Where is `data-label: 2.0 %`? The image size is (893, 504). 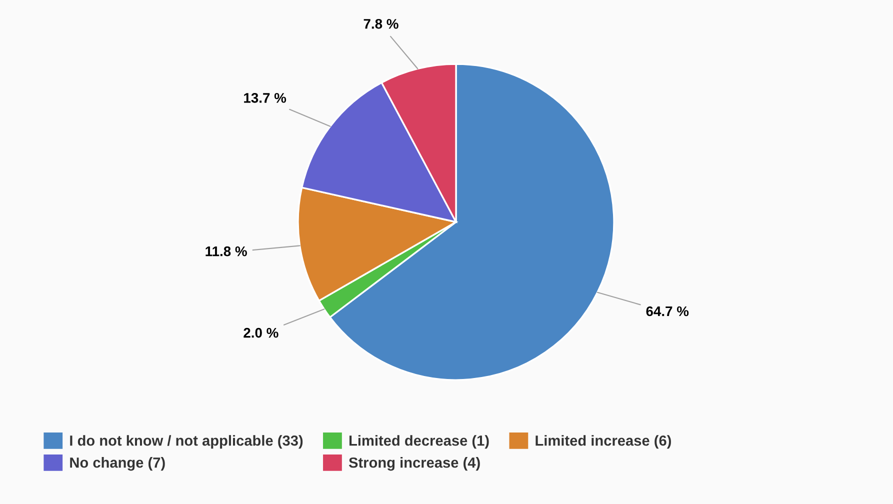
data-label: 2.0 % is located at coordinates (261, 333).